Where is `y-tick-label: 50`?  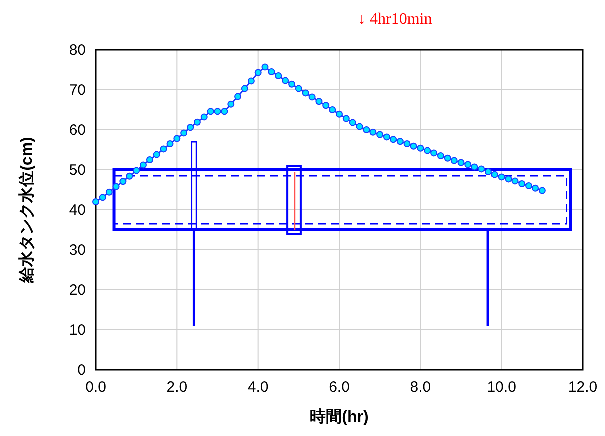 y-tick-label: 50 is located at coordinates (77, 170).